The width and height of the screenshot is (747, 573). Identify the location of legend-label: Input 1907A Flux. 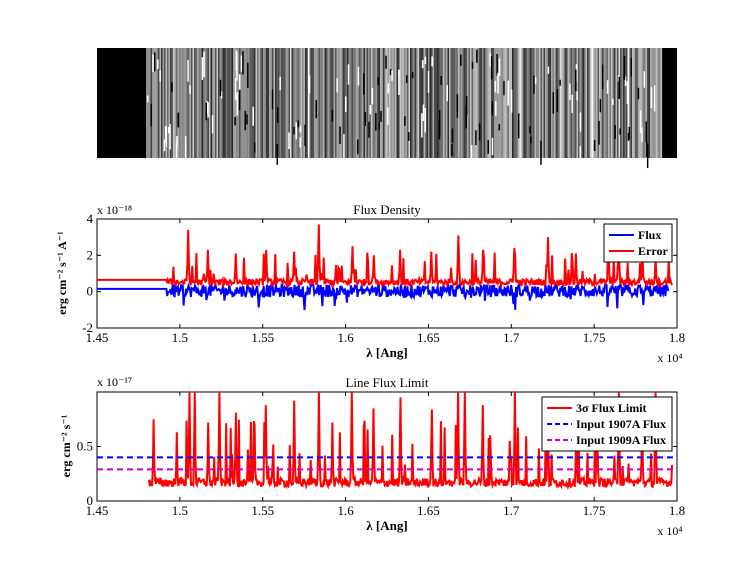
(621, 424).